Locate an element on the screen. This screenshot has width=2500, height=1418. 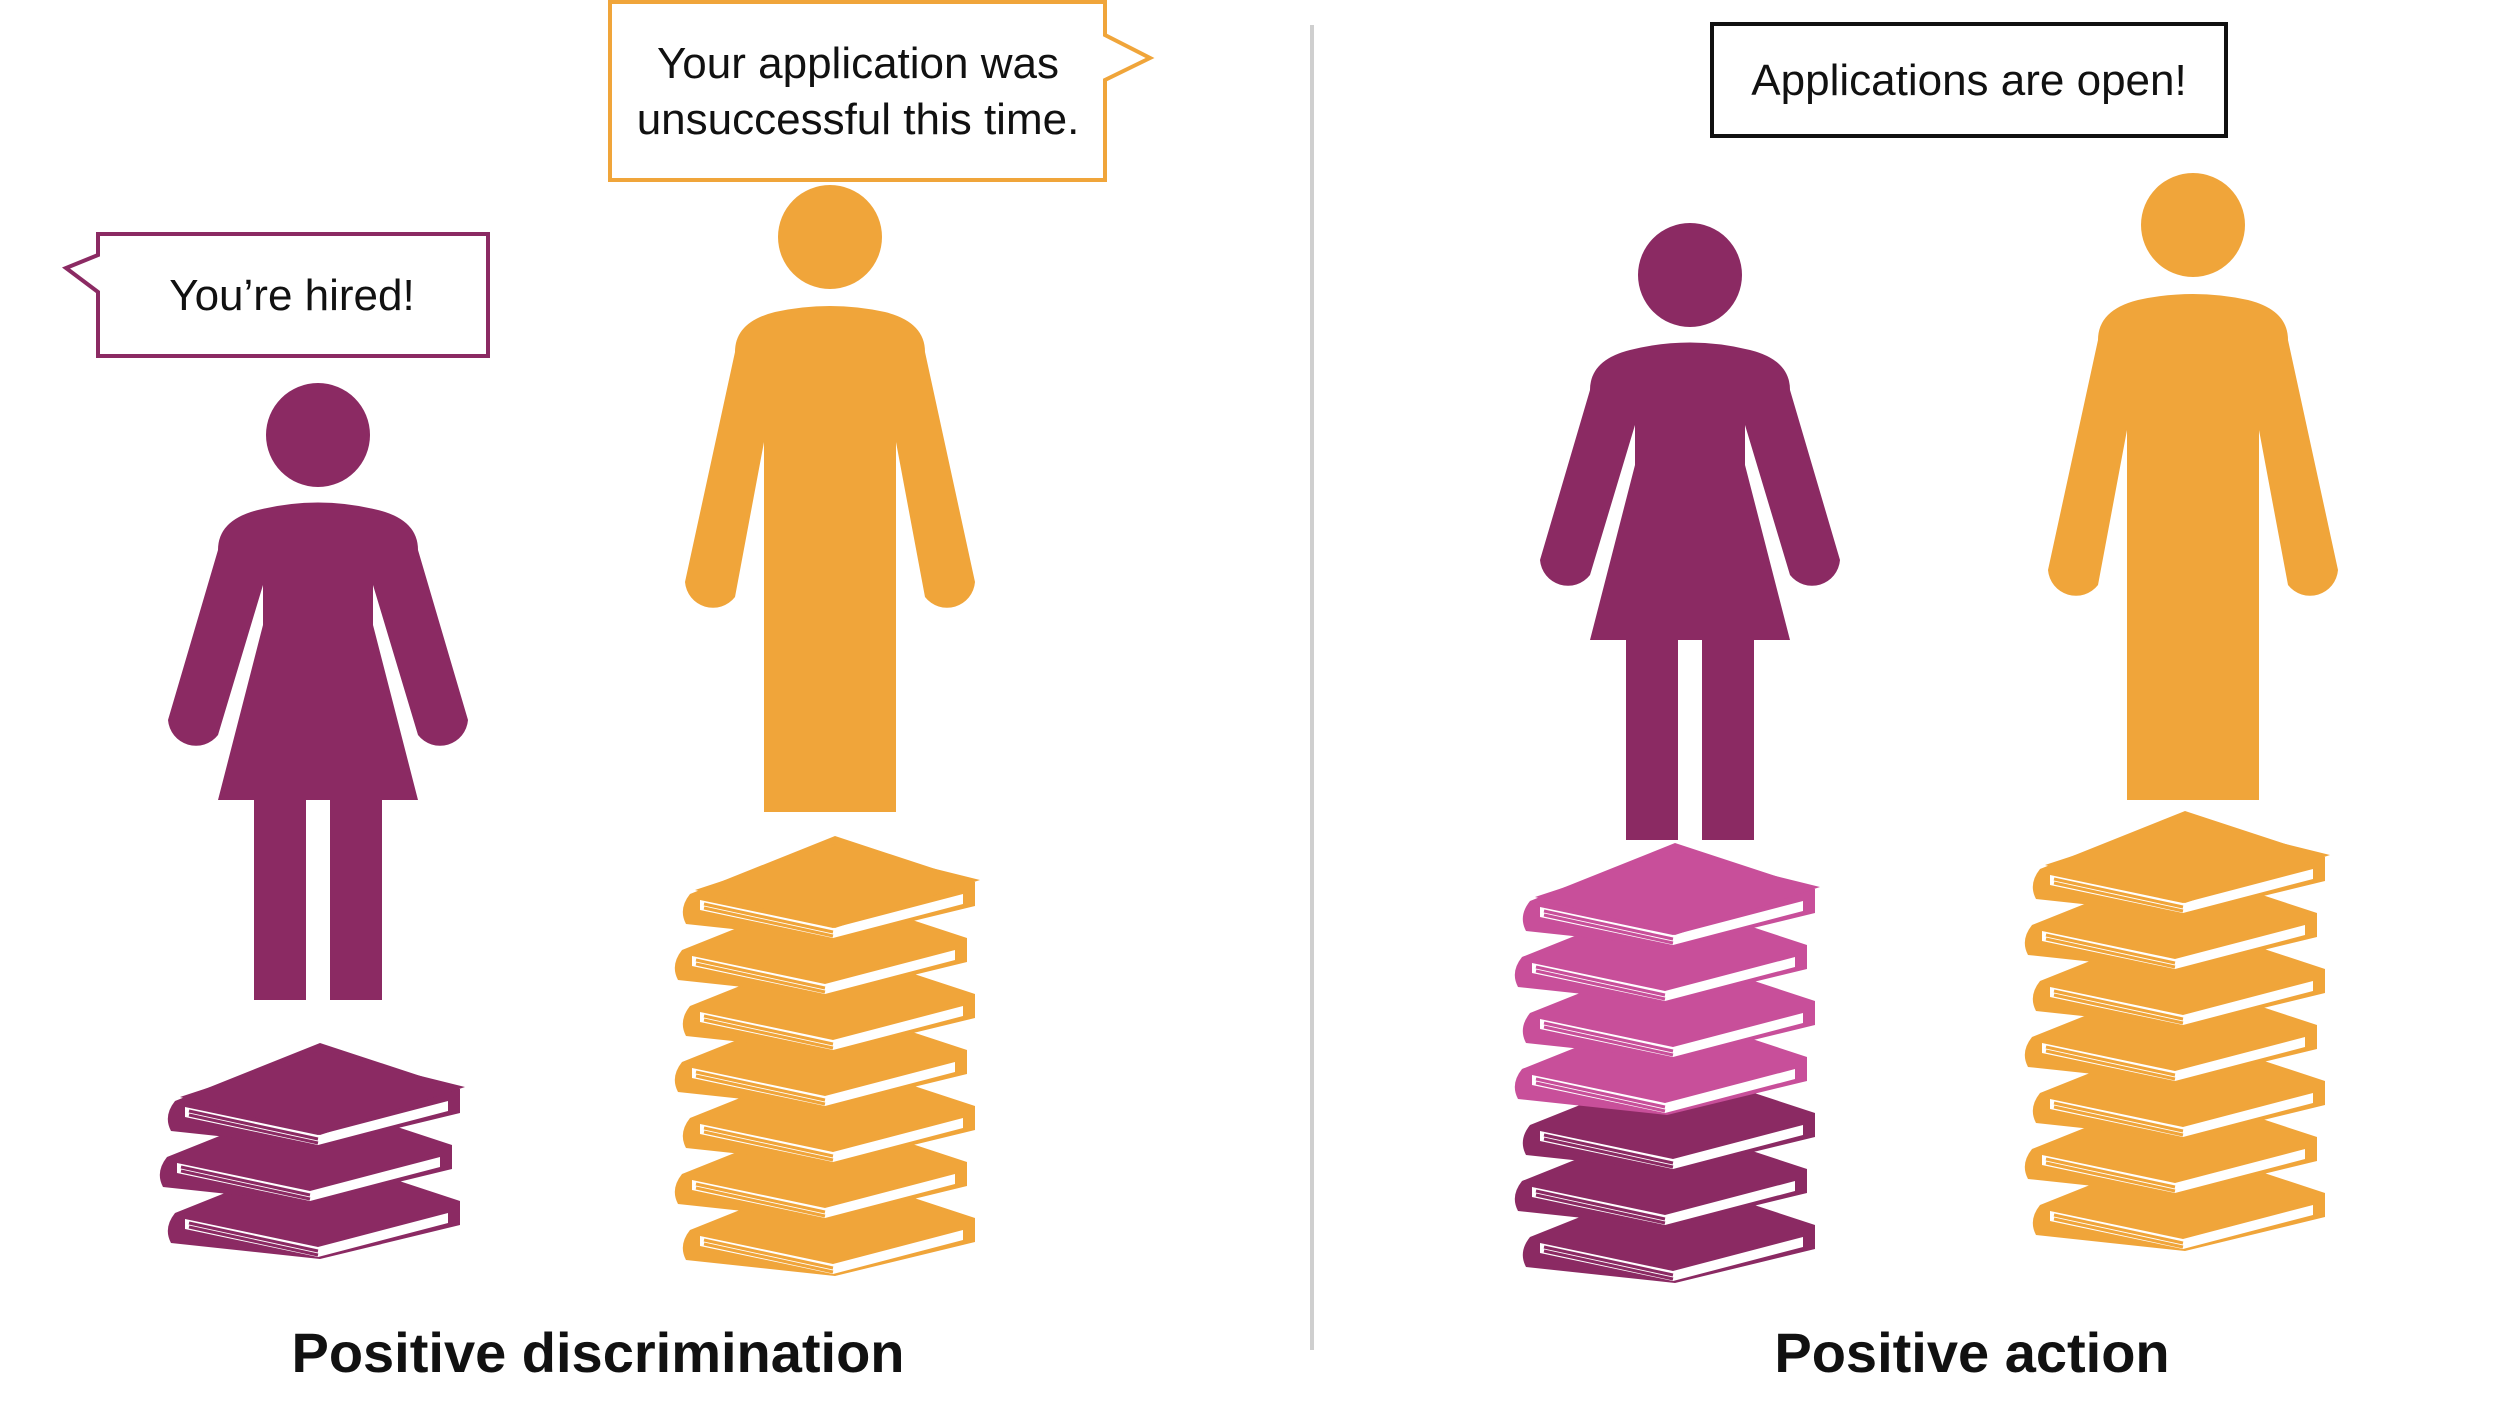
notice-text: Applications are open! is located at coordinates (1968, 80).